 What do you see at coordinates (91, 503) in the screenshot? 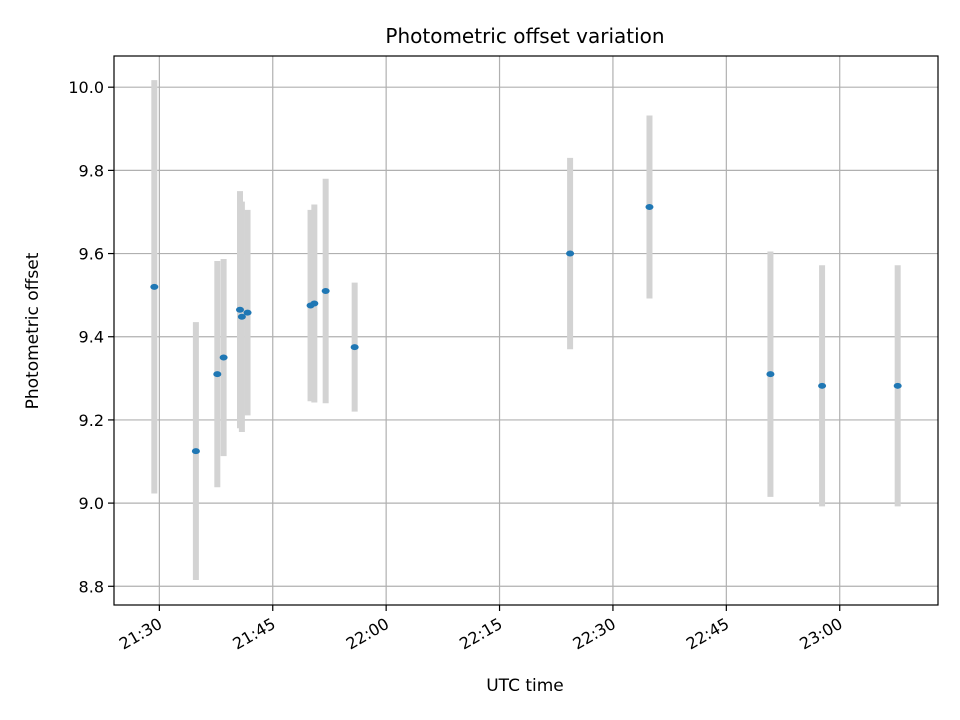
I see `y-tick-label: 9.0` at bounding box center [91, 503].